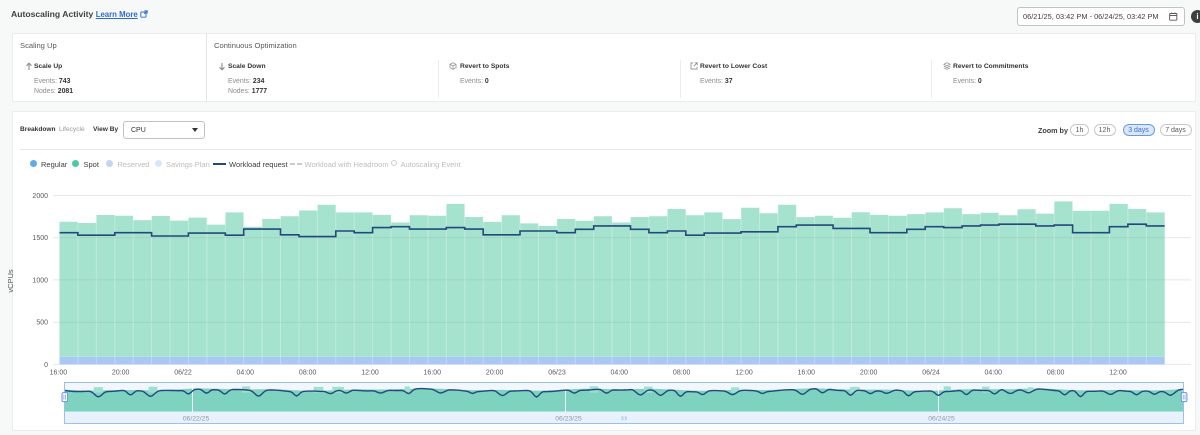 Image resolution: width=1200 pixels, height=435 pixels. I want to click on svg-text: 2000, so click(40, 196).